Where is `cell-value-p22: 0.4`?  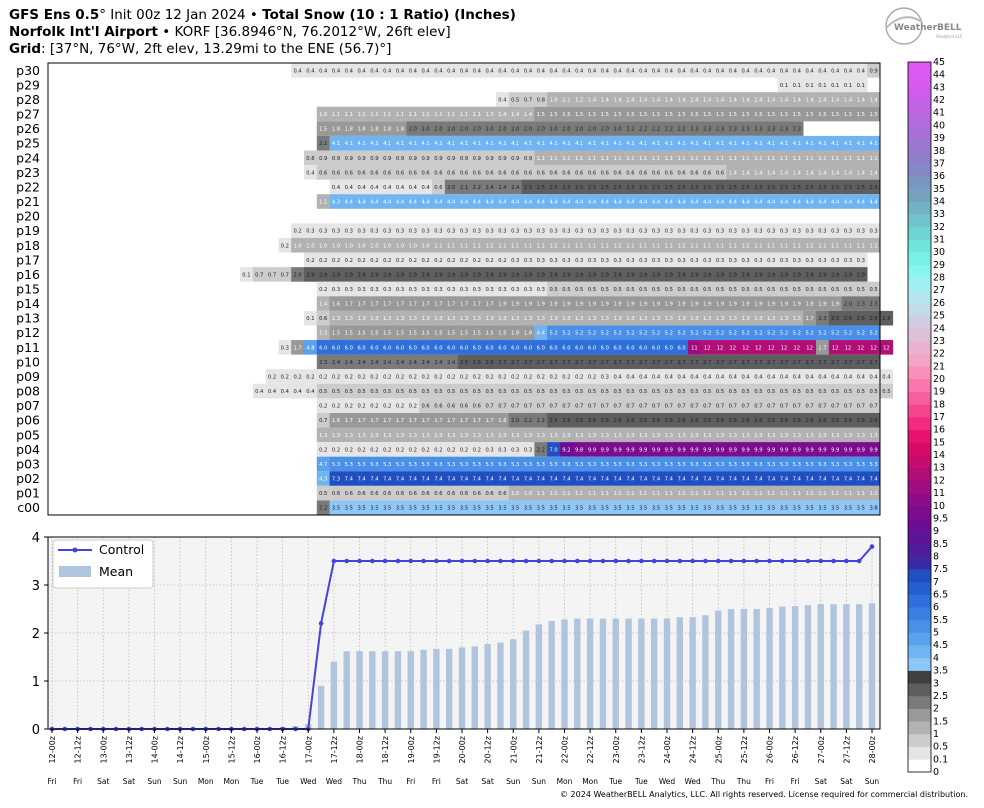
cell-value-p22: 0.4 is located at coordinates (349, 188).